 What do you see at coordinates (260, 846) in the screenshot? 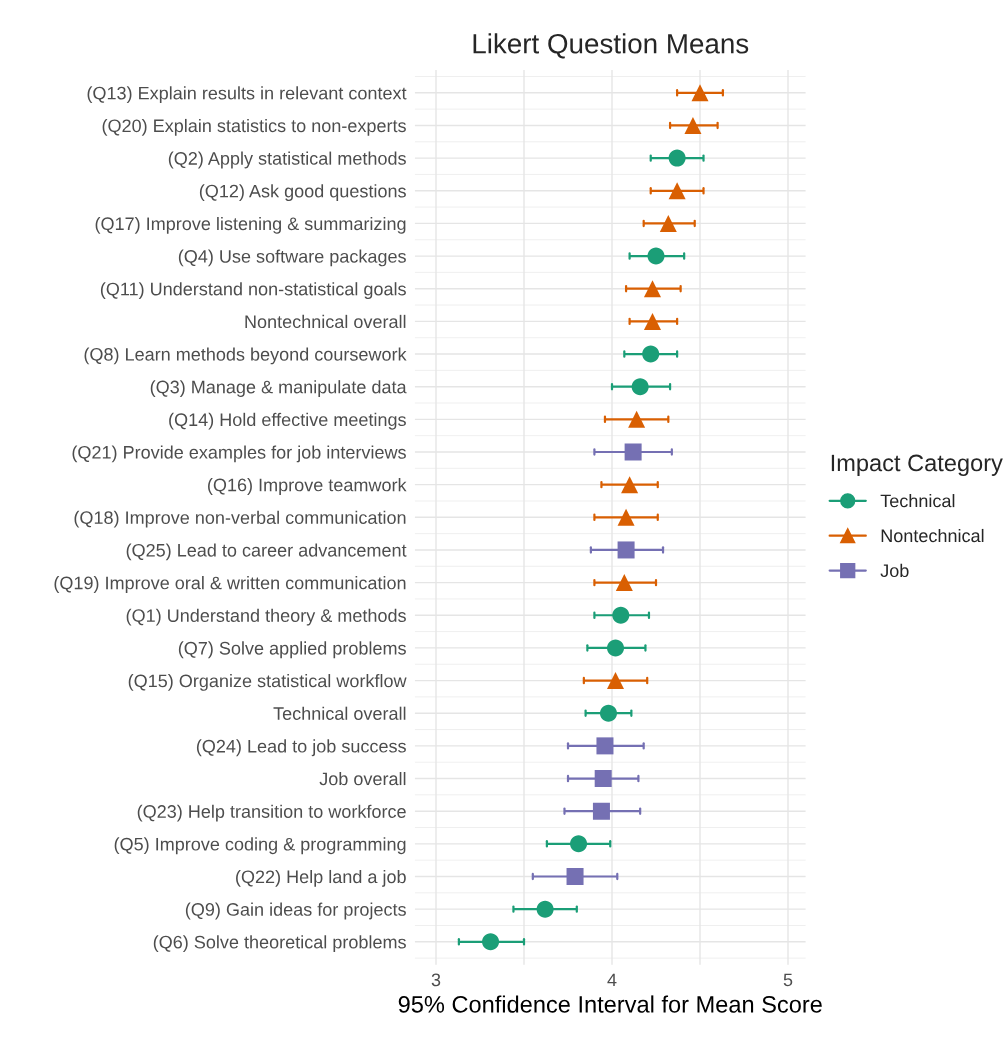
I see `y-tick-label: (Q5) Improve coding & programming` at bounding box center [260, 846].